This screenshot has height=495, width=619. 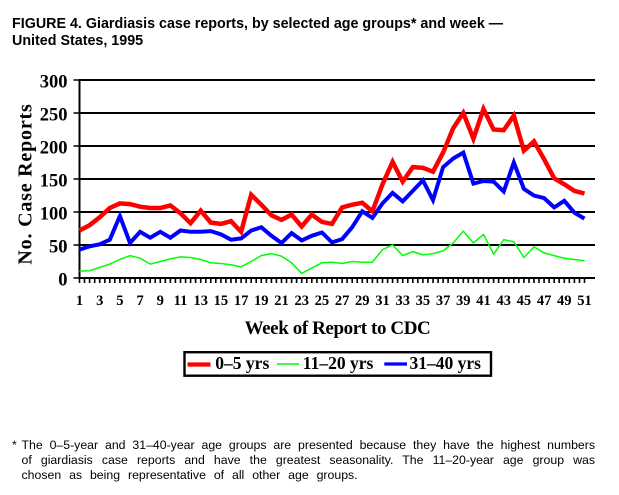 What do you see at coordinates (483, 301) in the screenshot?
I see `svg-text: 41` at bounding box center [483, 301].